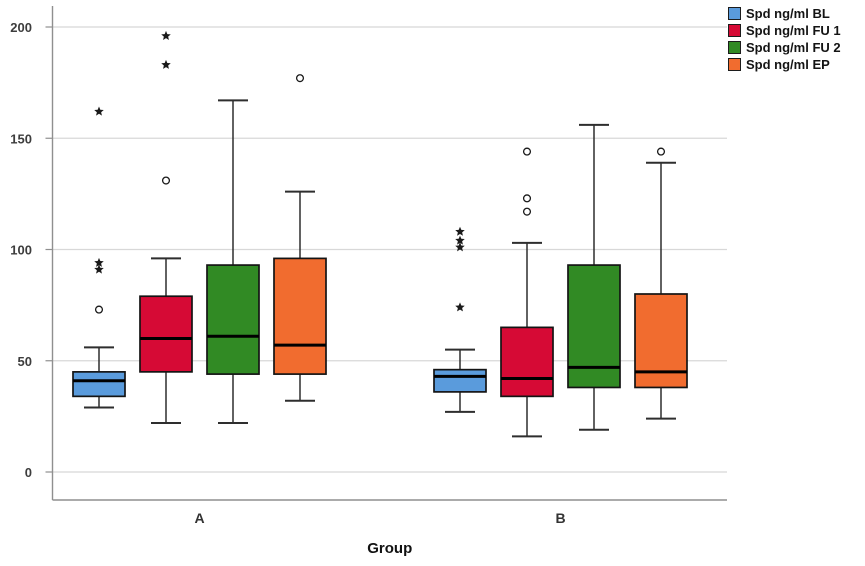  What do you see at coordinates (788, 13) in the screenshot?
I see `legend-label: Spd ng/ml BL` at bounding box center [788, 13].